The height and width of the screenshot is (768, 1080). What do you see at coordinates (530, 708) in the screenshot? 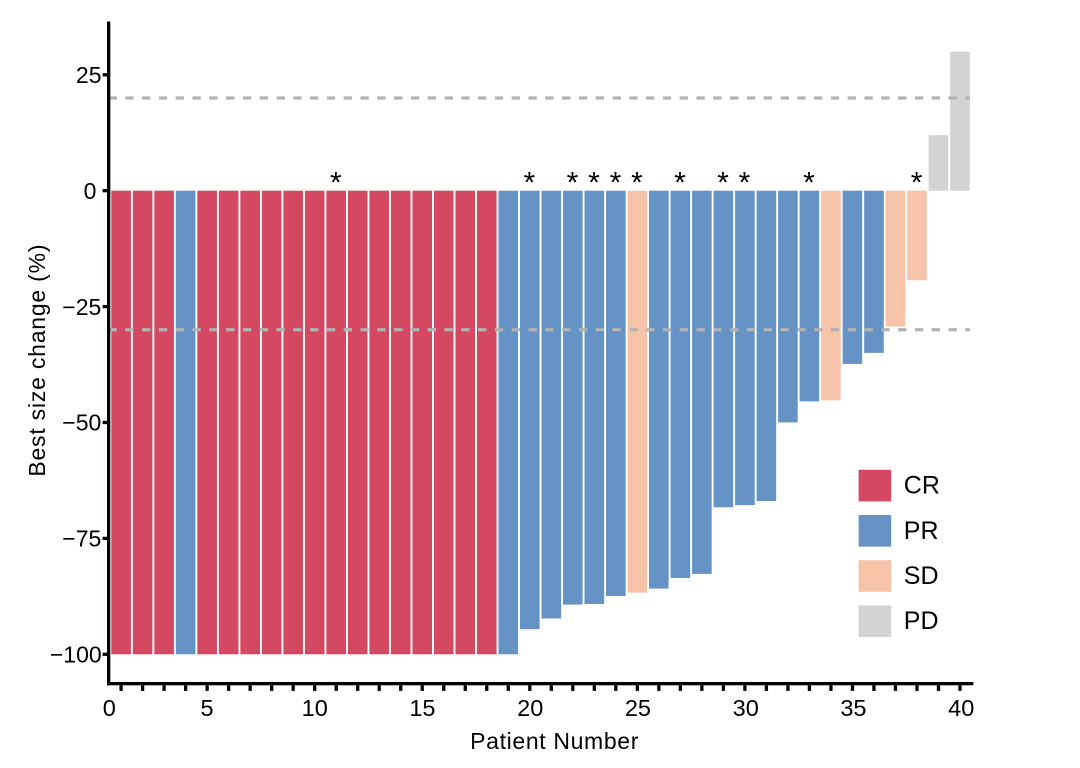
I see `svg-text: 20` at bounding box center [530, 708].